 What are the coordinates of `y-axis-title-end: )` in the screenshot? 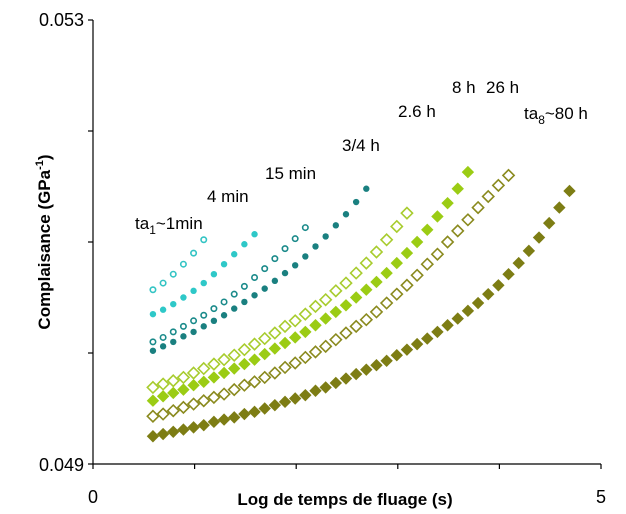 It's located at (44, 157).